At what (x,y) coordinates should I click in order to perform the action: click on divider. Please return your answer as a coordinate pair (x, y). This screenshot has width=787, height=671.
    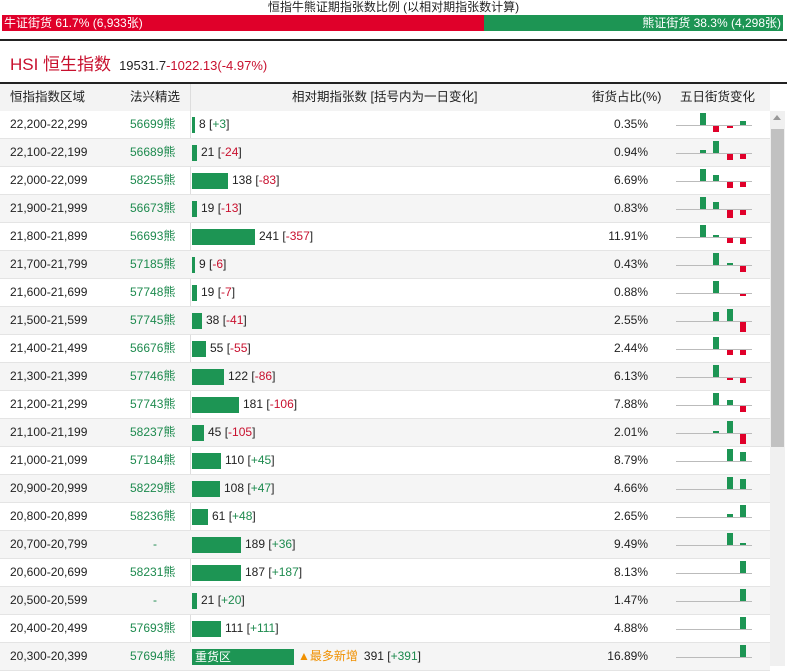
    Looking at the image, I should click on (393, 40).